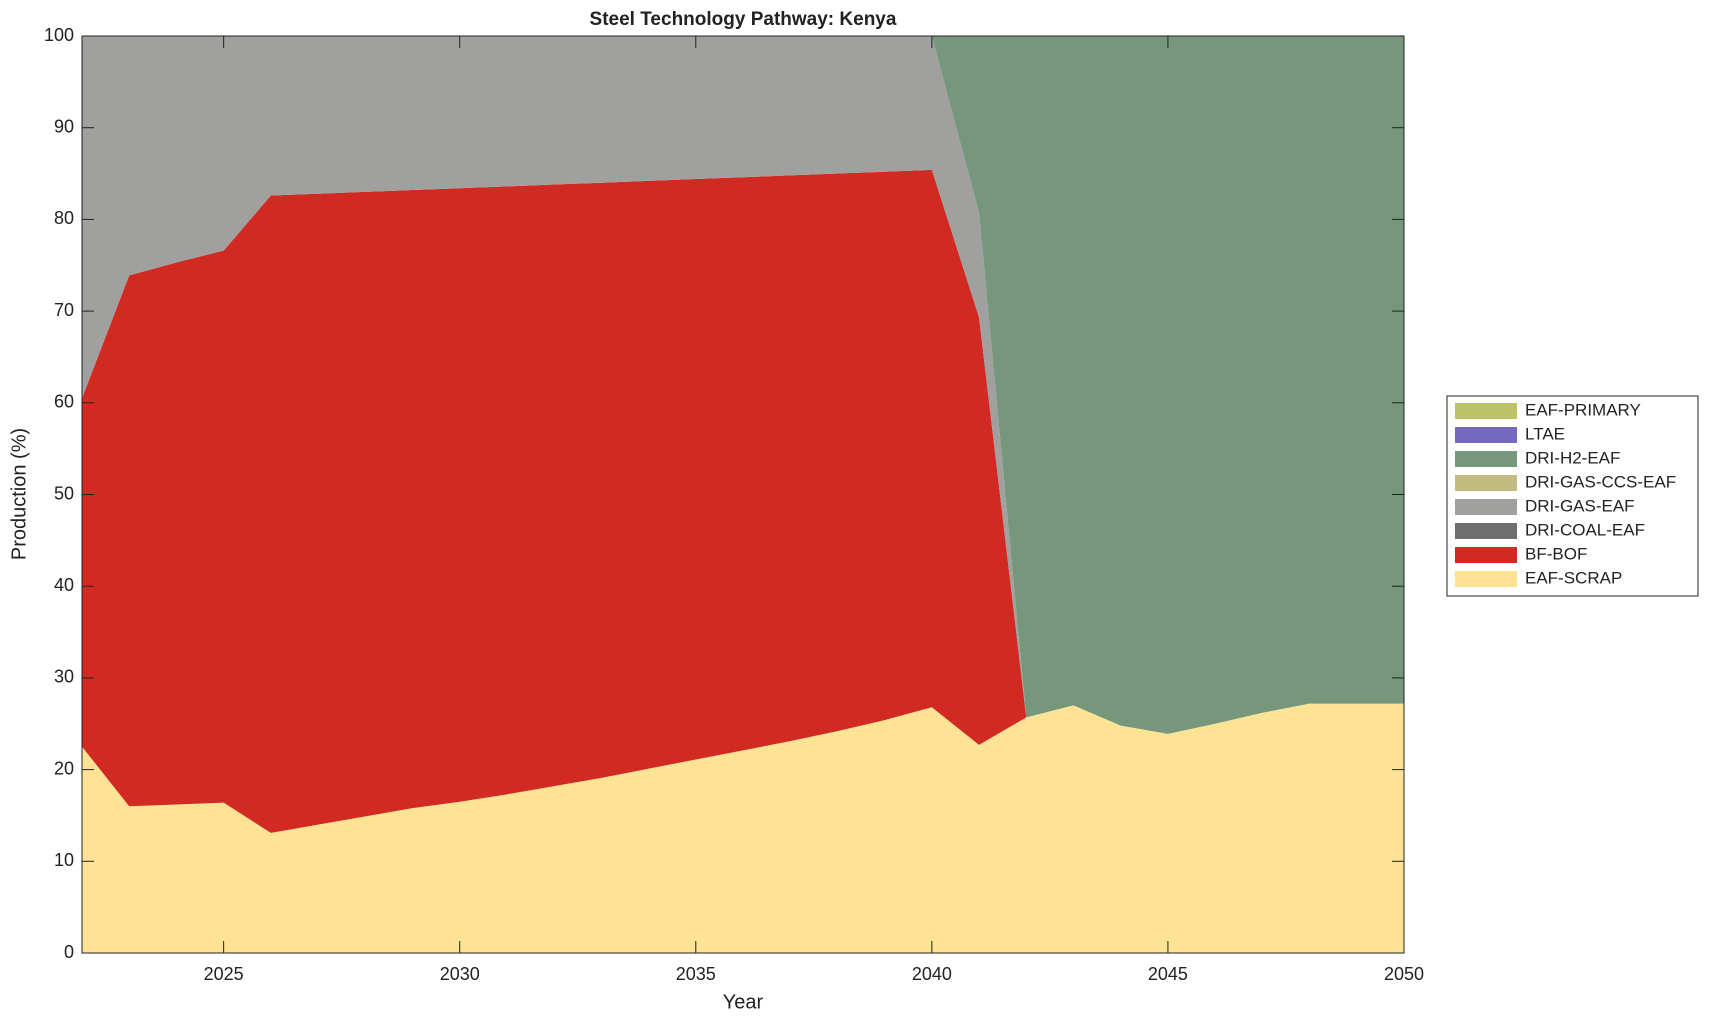  What do you see at coordinates (743, 19) in the screenshot?
I see `chart-title: Steel Technology Pathway: Kenya` at bounding box center [743, 19].